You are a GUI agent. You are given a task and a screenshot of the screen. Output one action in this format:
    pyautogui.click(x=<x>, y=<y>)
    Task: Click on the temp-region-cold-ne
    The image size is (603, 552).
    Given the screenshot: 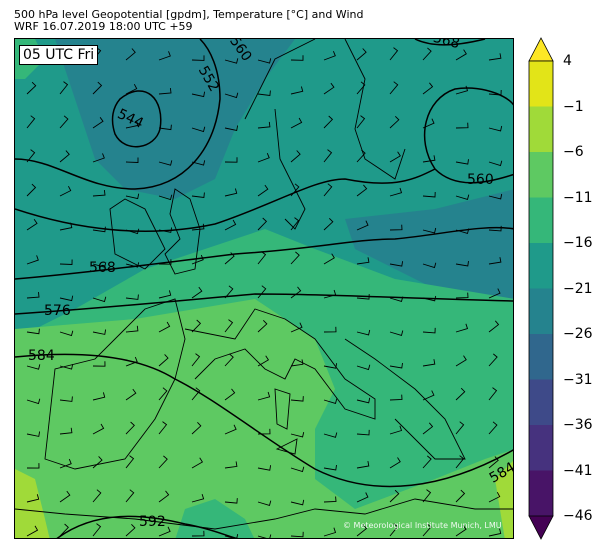 What is the action you would take?
    pyautogui.click(x=429, y=249)
    